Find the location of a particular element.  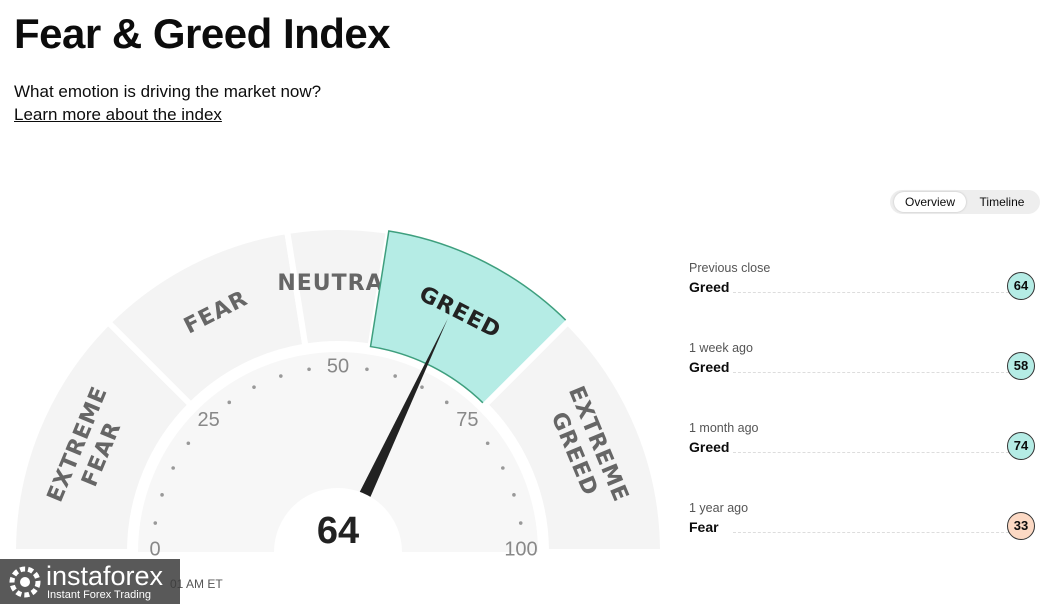

needle is located at coordinates (403, 409).